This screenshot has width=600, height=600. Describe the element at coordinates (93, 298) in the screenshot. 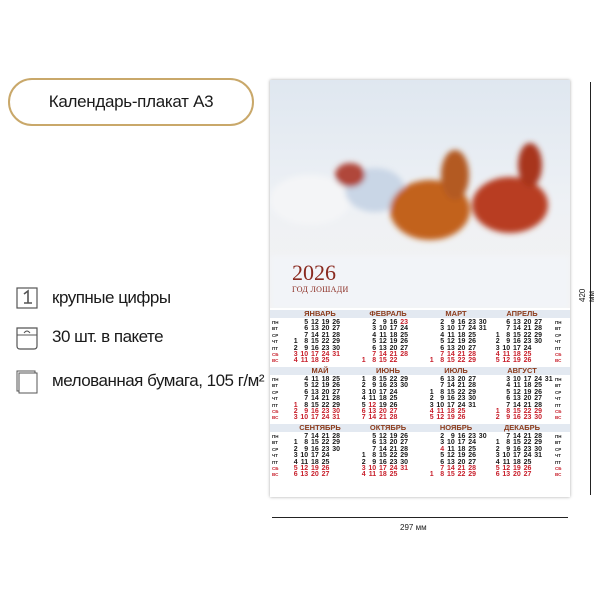

I see `feature-large-digits: крупные цифры` at that location.